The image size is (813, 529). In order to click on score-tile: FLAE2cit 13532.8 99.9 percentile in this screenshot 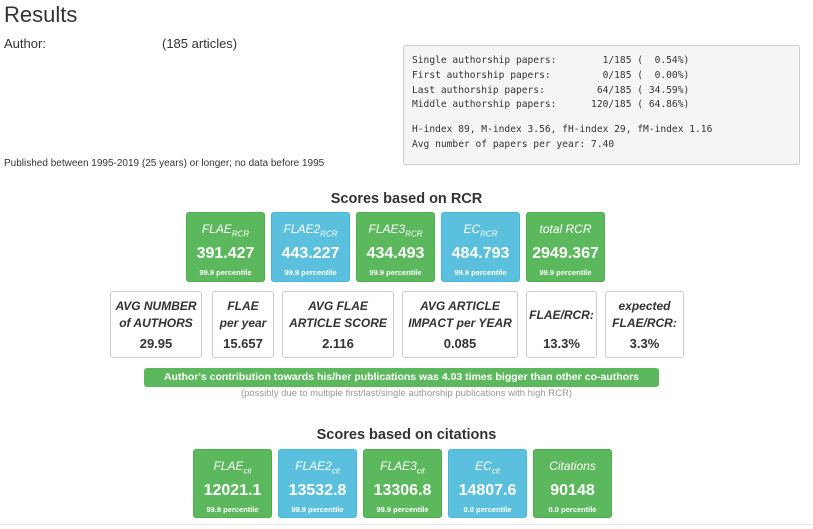, I will do `click(317, 483)`.